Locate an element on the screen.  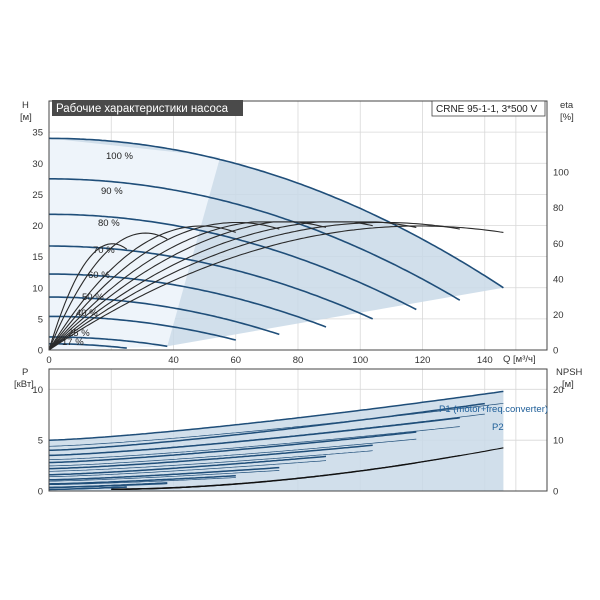
x-tick-label: 0 is located at coordinates (48, 360).